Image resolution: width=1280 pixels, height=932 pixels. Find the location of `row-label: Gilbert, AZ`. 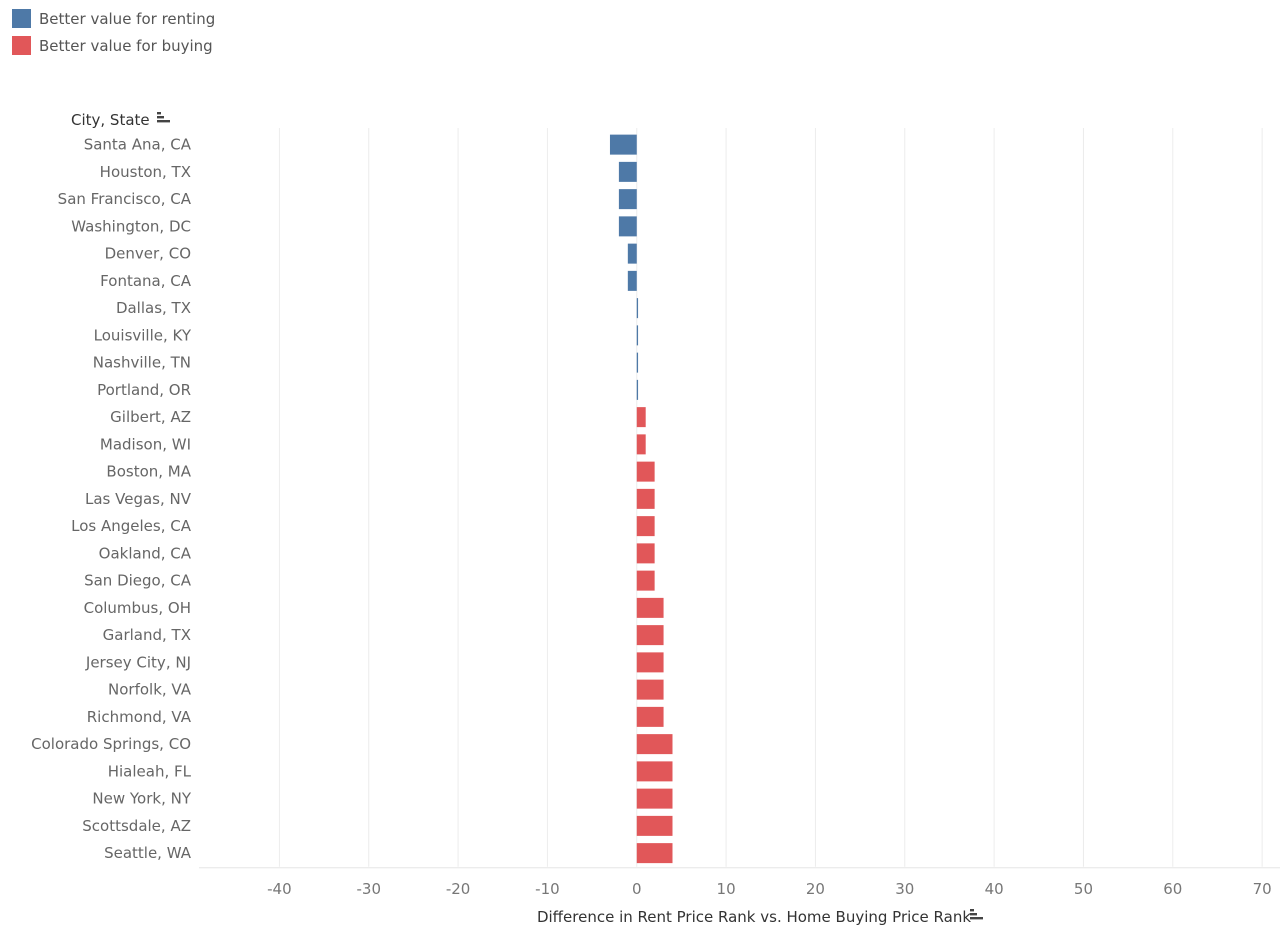

row-label: Gilbert, AZ is located at coordinates (150, 417).